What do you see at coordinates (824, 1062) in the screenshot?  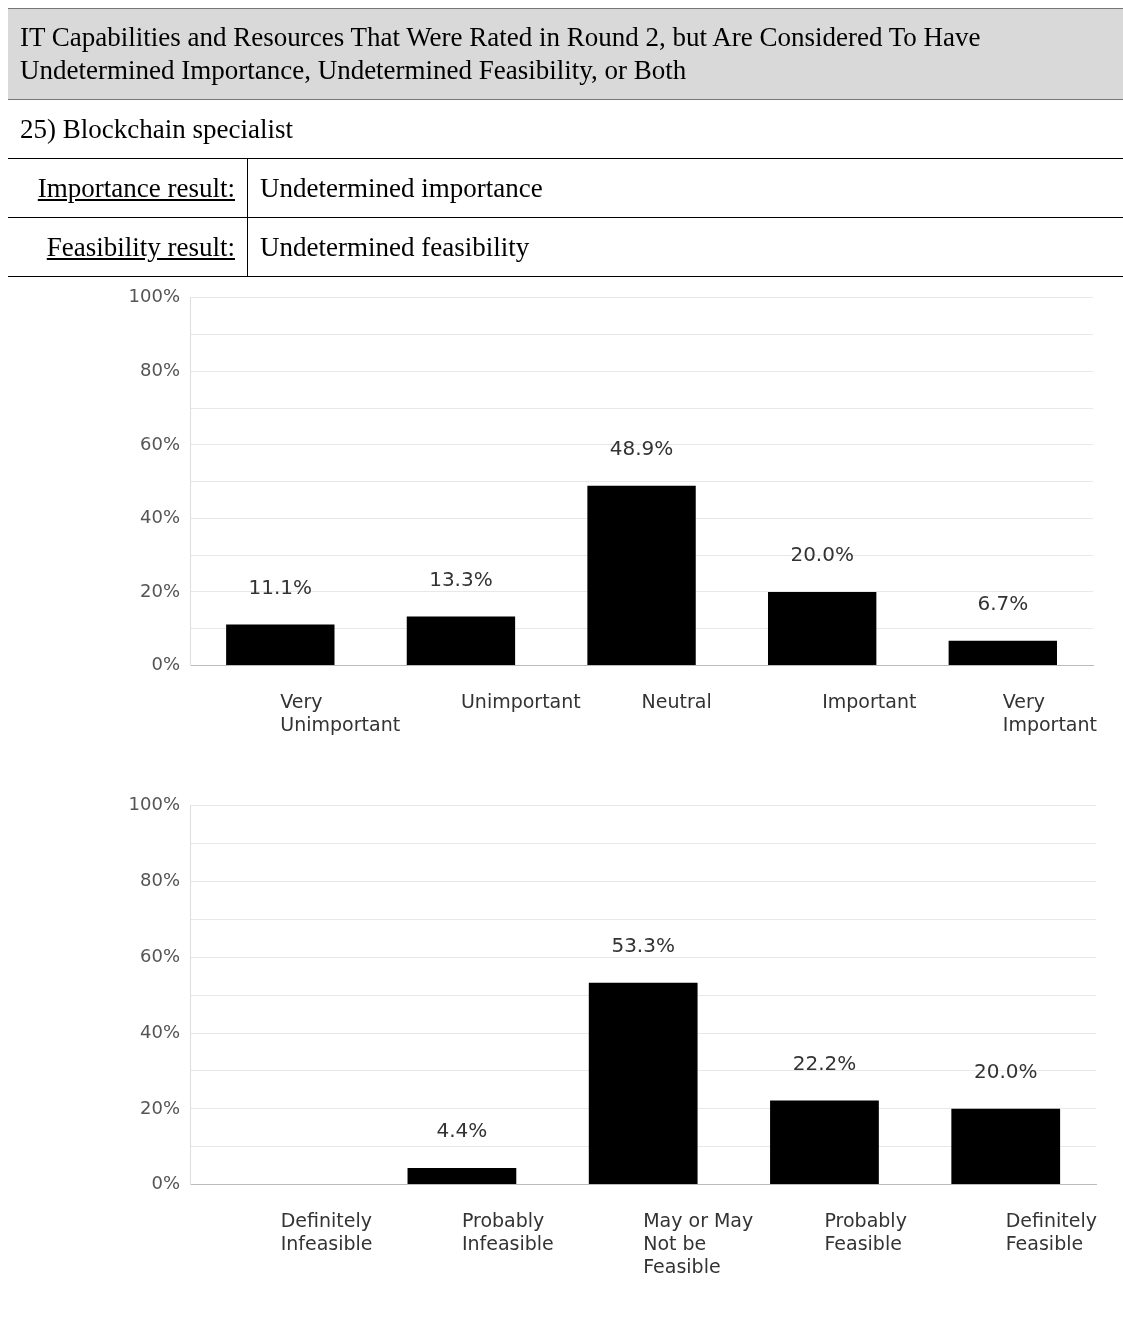 I see `data-label: 22.2%` at bounding box center [824, 1062].